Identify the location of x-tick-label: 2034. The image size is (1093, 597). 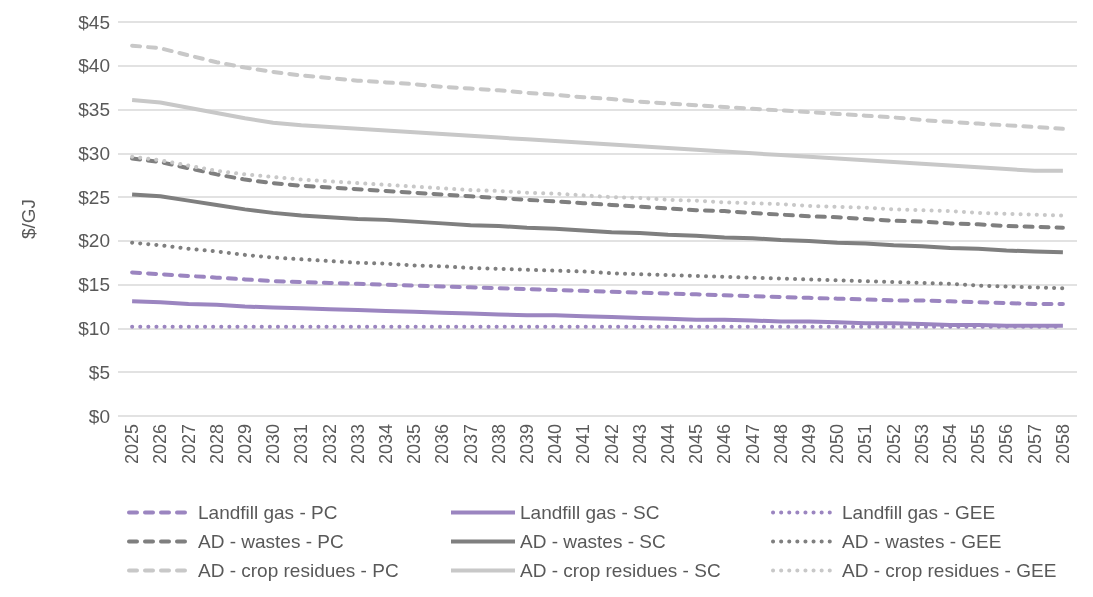
(385, 444).